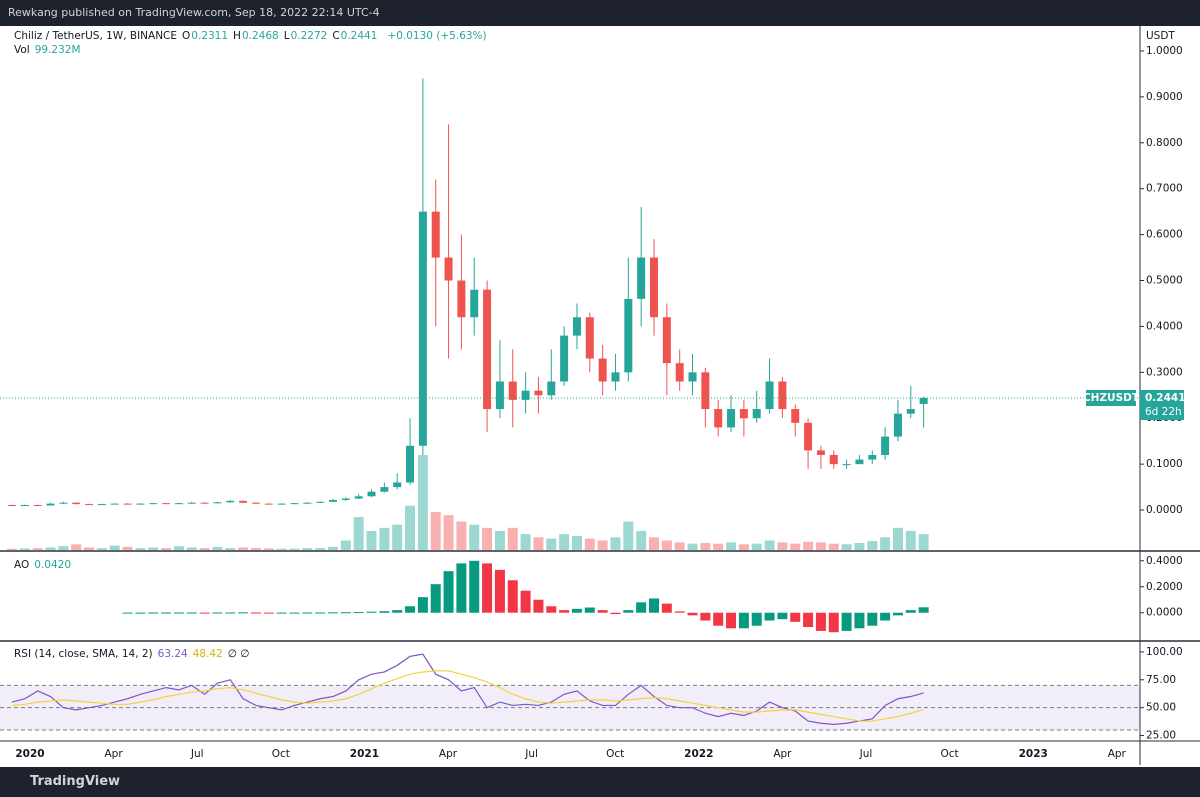  What do you see at coordinates (1161, 708) in the screenshot?
I see `y-tick-label: 50.00` at bounding box center [1161, 708].